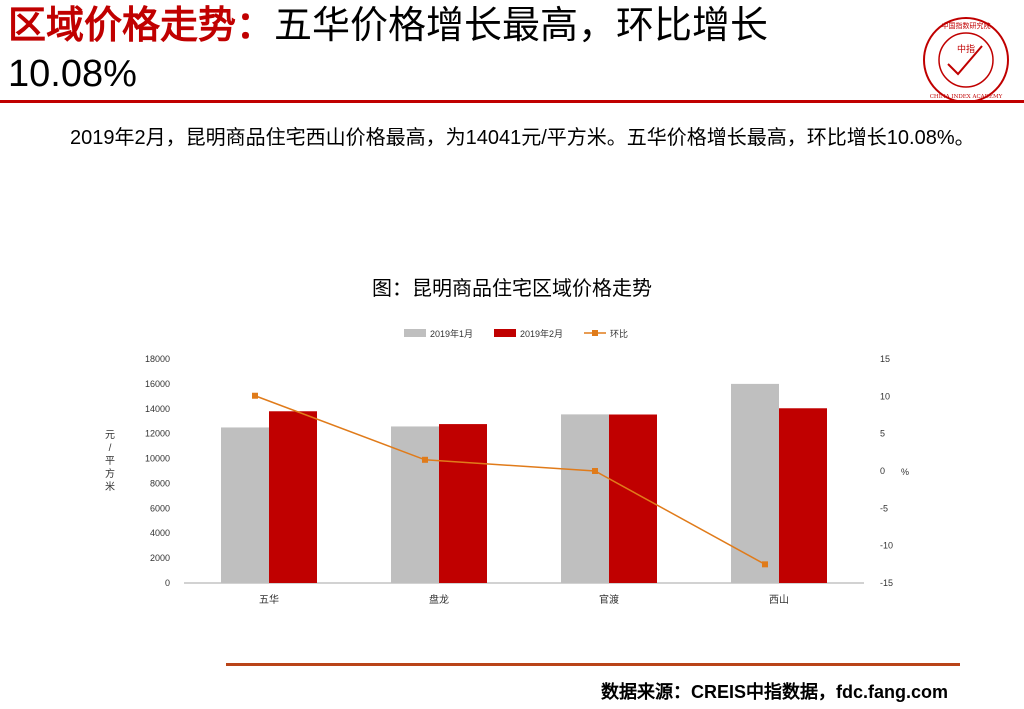  What do you see at coordinates (619, 333) in the screenshot?
I see `legend-label: 环比` at bounding box center [619, 333].